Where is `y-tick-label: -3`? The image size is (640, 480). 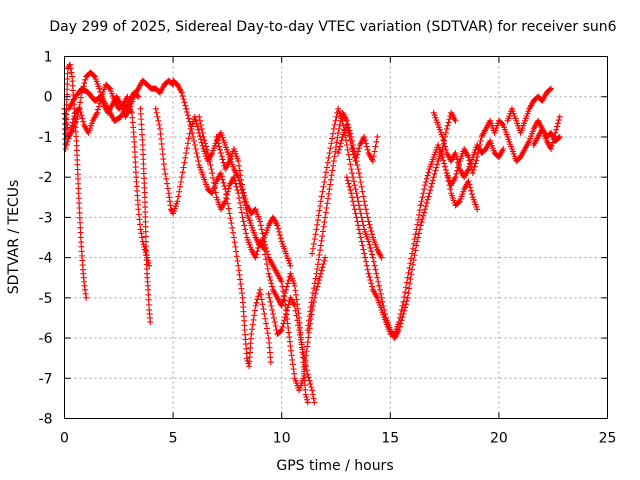
y-tick-label: -3 is located at coordinates (46, 218).